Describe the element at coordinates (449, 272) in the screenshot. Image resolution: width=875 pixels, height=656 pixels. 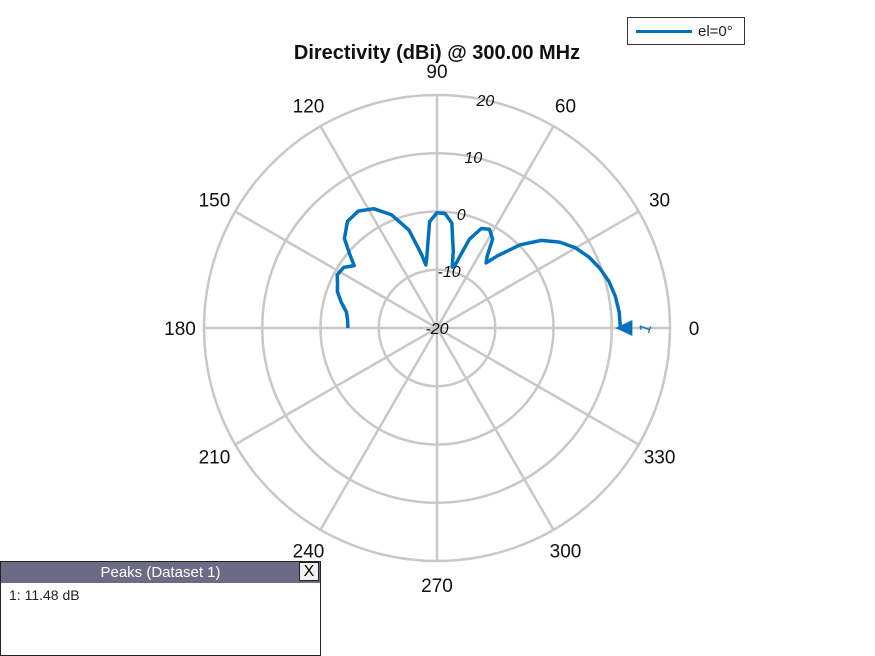
I see `radial-tick-label: -10` at that location.